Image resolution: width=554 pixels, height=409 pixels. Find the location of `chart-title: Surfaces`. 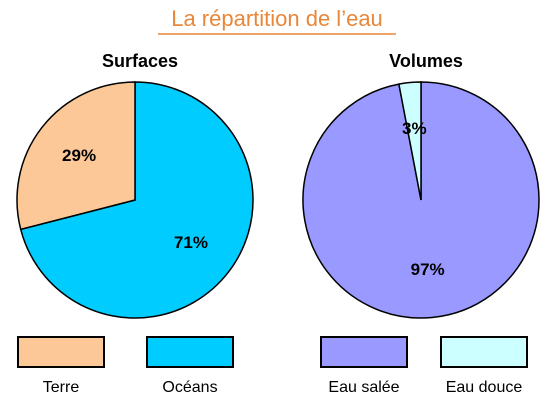

chart-title: Surfaces is located at coordinates (140, 61).